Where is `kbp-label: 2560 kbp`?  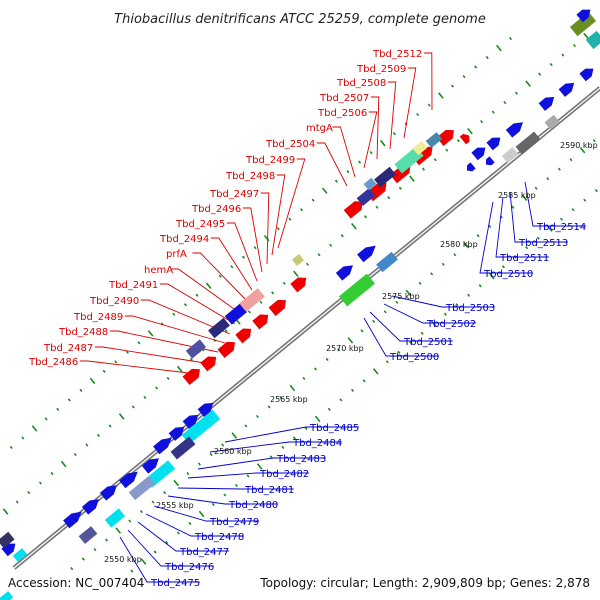
kbp-label: 2560 kbp is located at coordinates (233, 451).